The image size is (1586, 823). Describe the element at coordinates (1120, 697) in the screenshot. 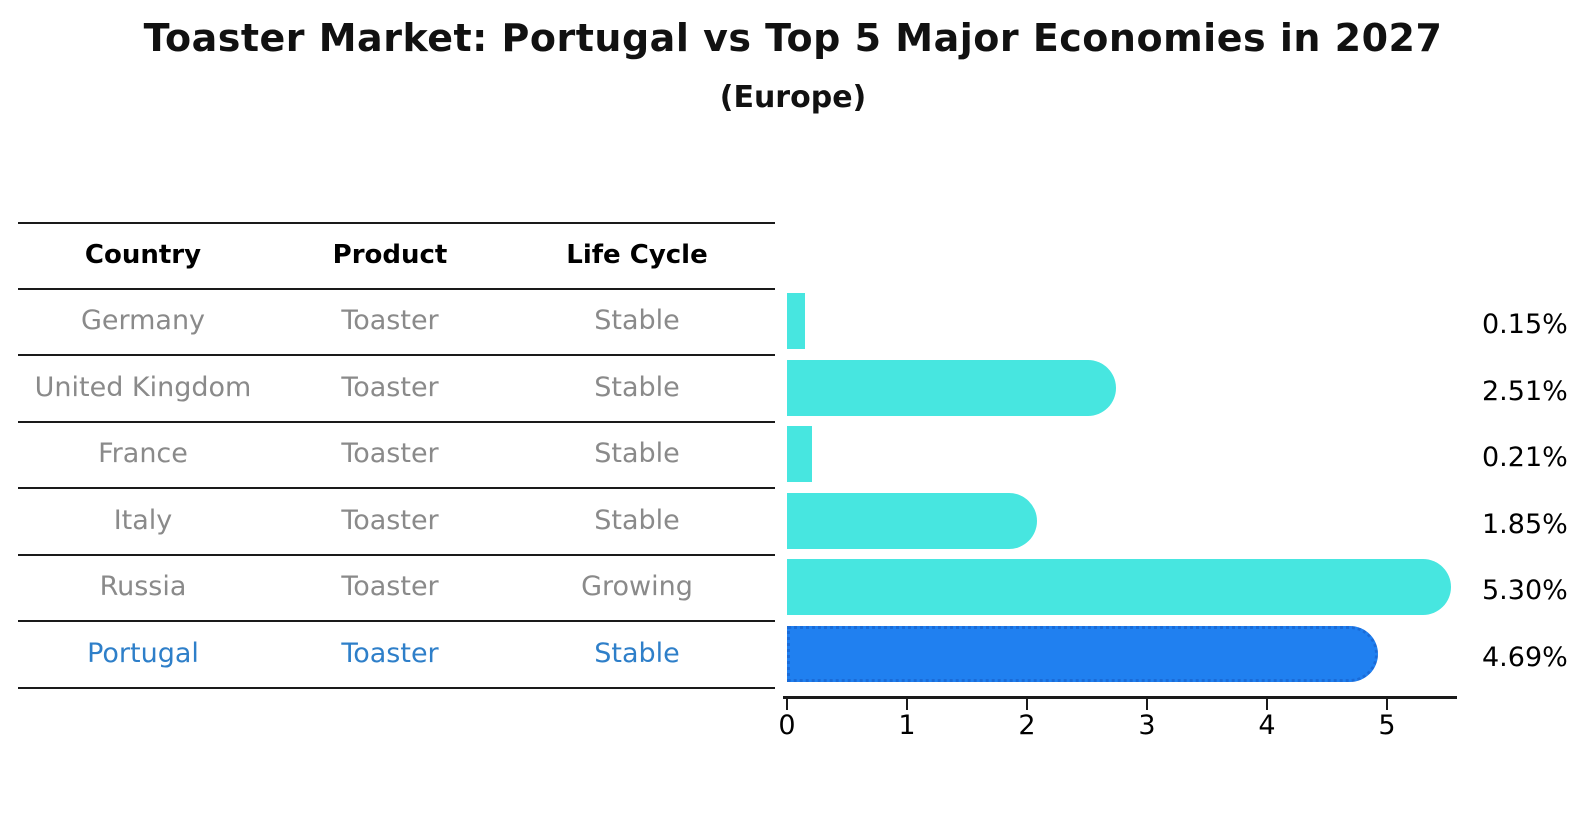

I see `x-axis-line` at that location.